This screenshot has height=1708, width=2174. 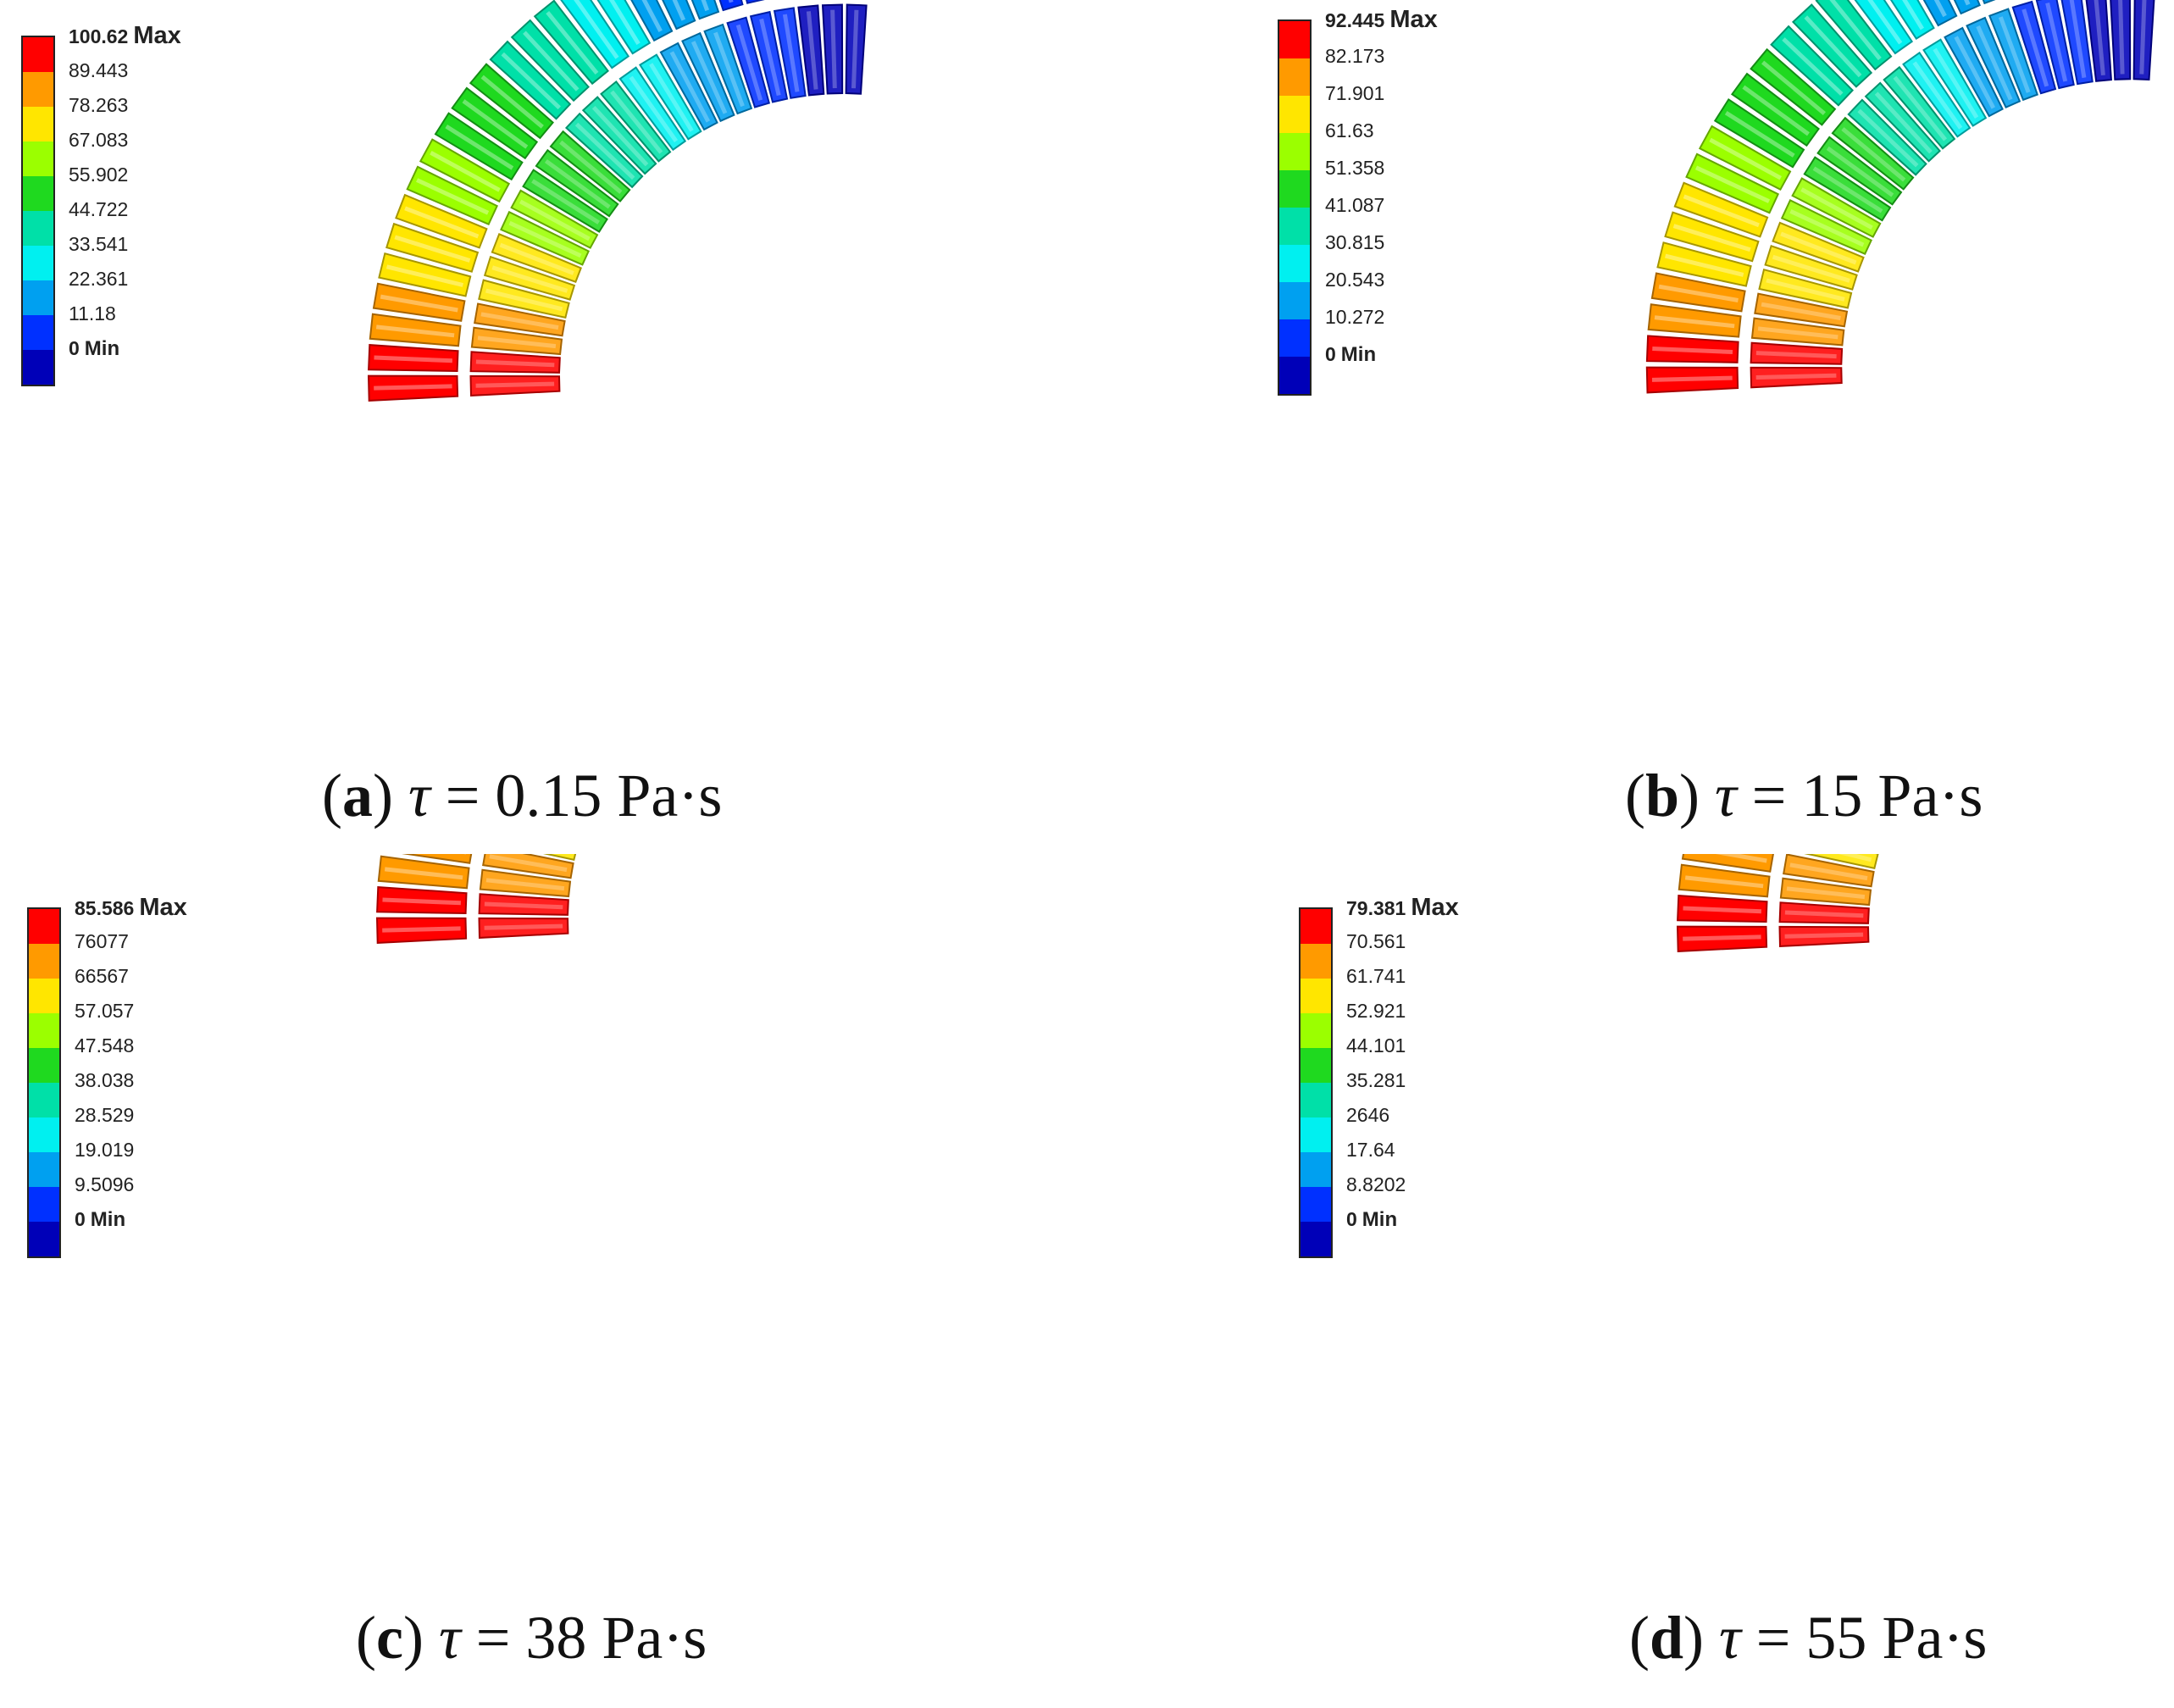 I want to click on legend-level-label: 57.057, so click(x=105, y=1011).